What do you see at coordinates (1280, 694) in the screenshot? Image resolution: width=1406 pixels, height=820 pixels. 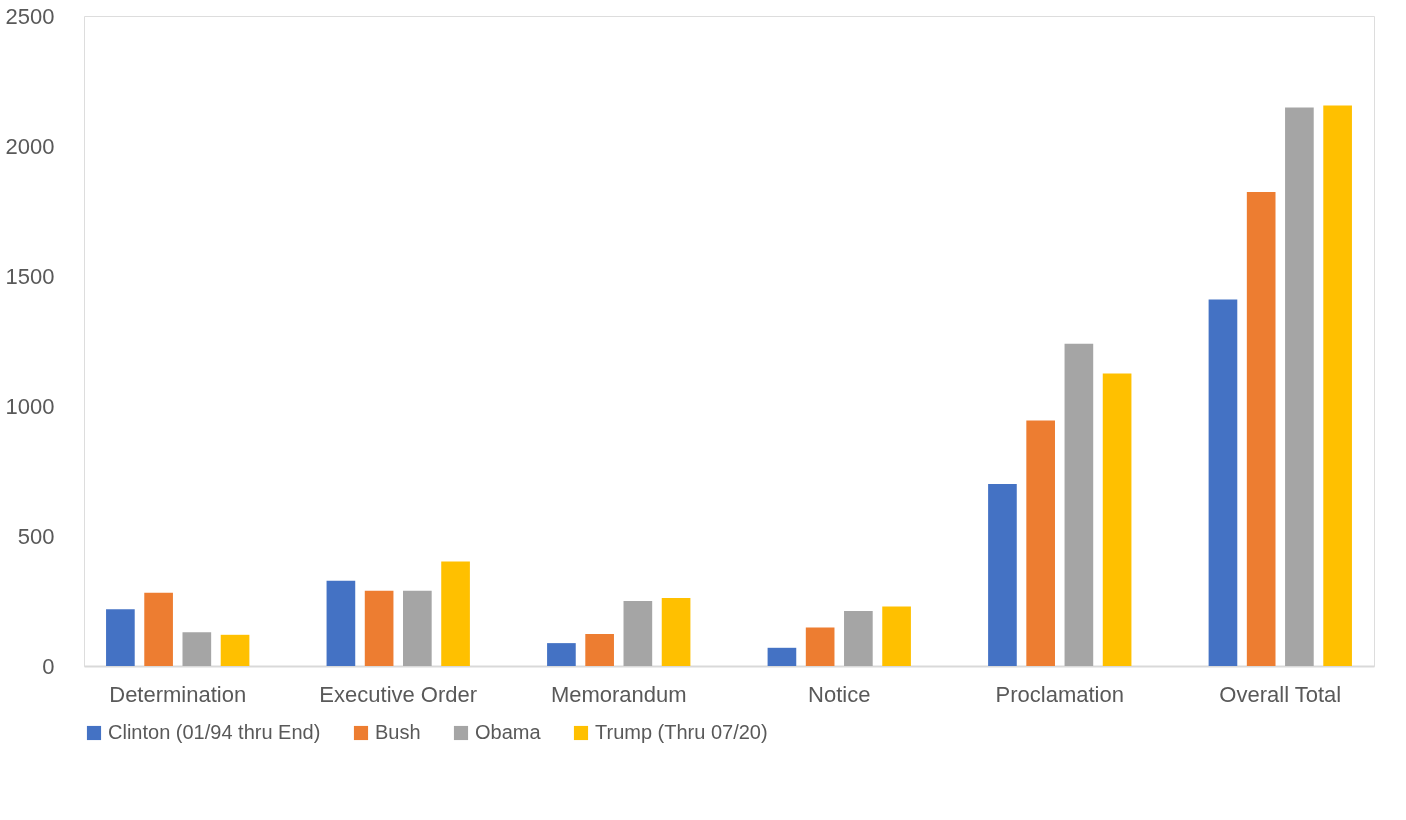 I see `x-tick-label: Overall Total` at bounding box center [1280, 694].